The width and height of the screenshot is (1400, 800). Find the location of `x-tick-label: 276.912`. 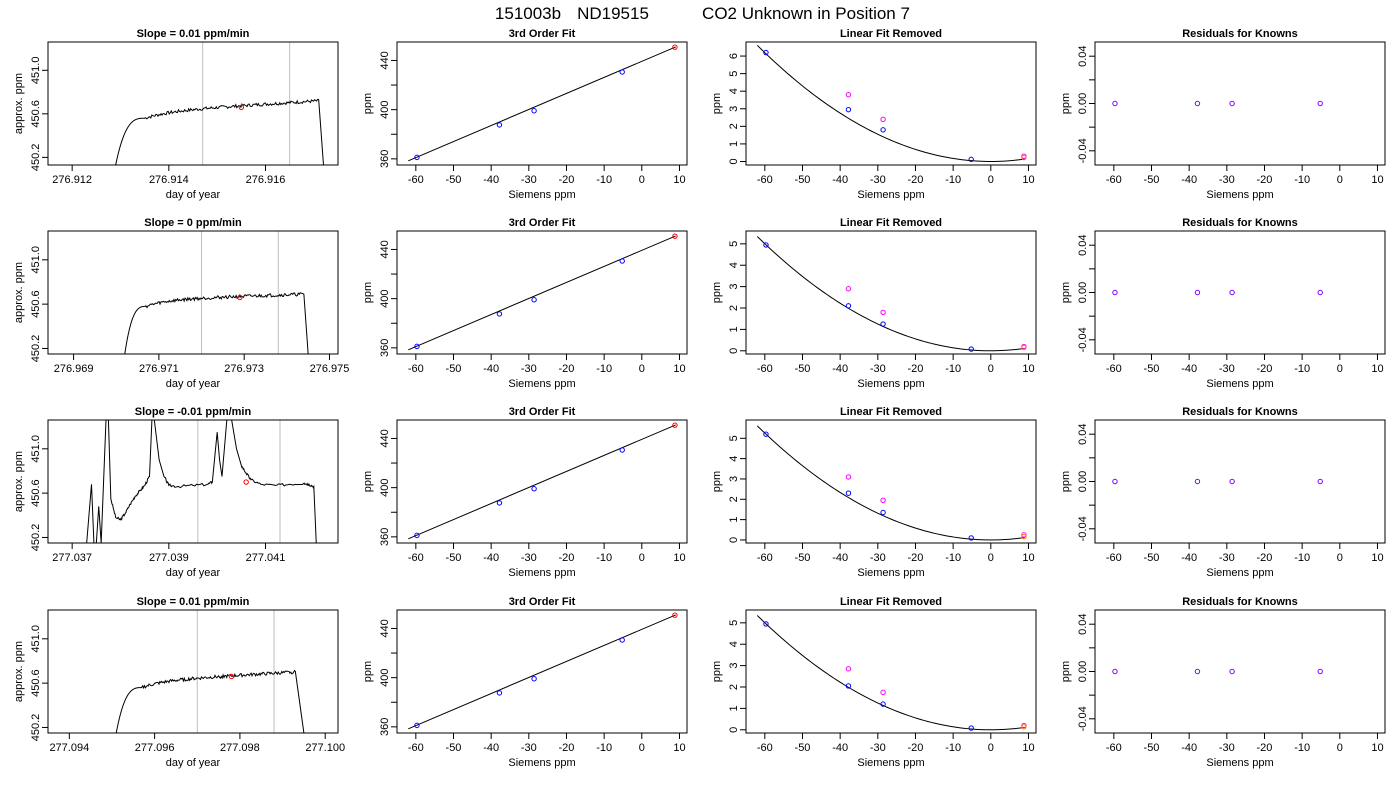

x-tick-label: 276.912 is located at coordinates (72, 180).